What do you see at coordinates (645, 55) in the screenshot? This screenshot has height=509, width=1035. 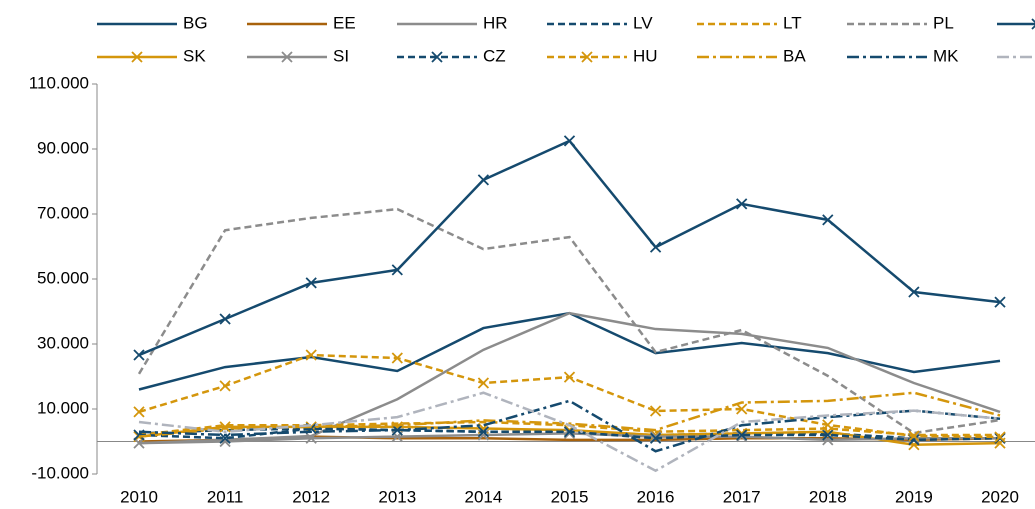 I see `legend-label: HU` at bounding box center [645, 55].